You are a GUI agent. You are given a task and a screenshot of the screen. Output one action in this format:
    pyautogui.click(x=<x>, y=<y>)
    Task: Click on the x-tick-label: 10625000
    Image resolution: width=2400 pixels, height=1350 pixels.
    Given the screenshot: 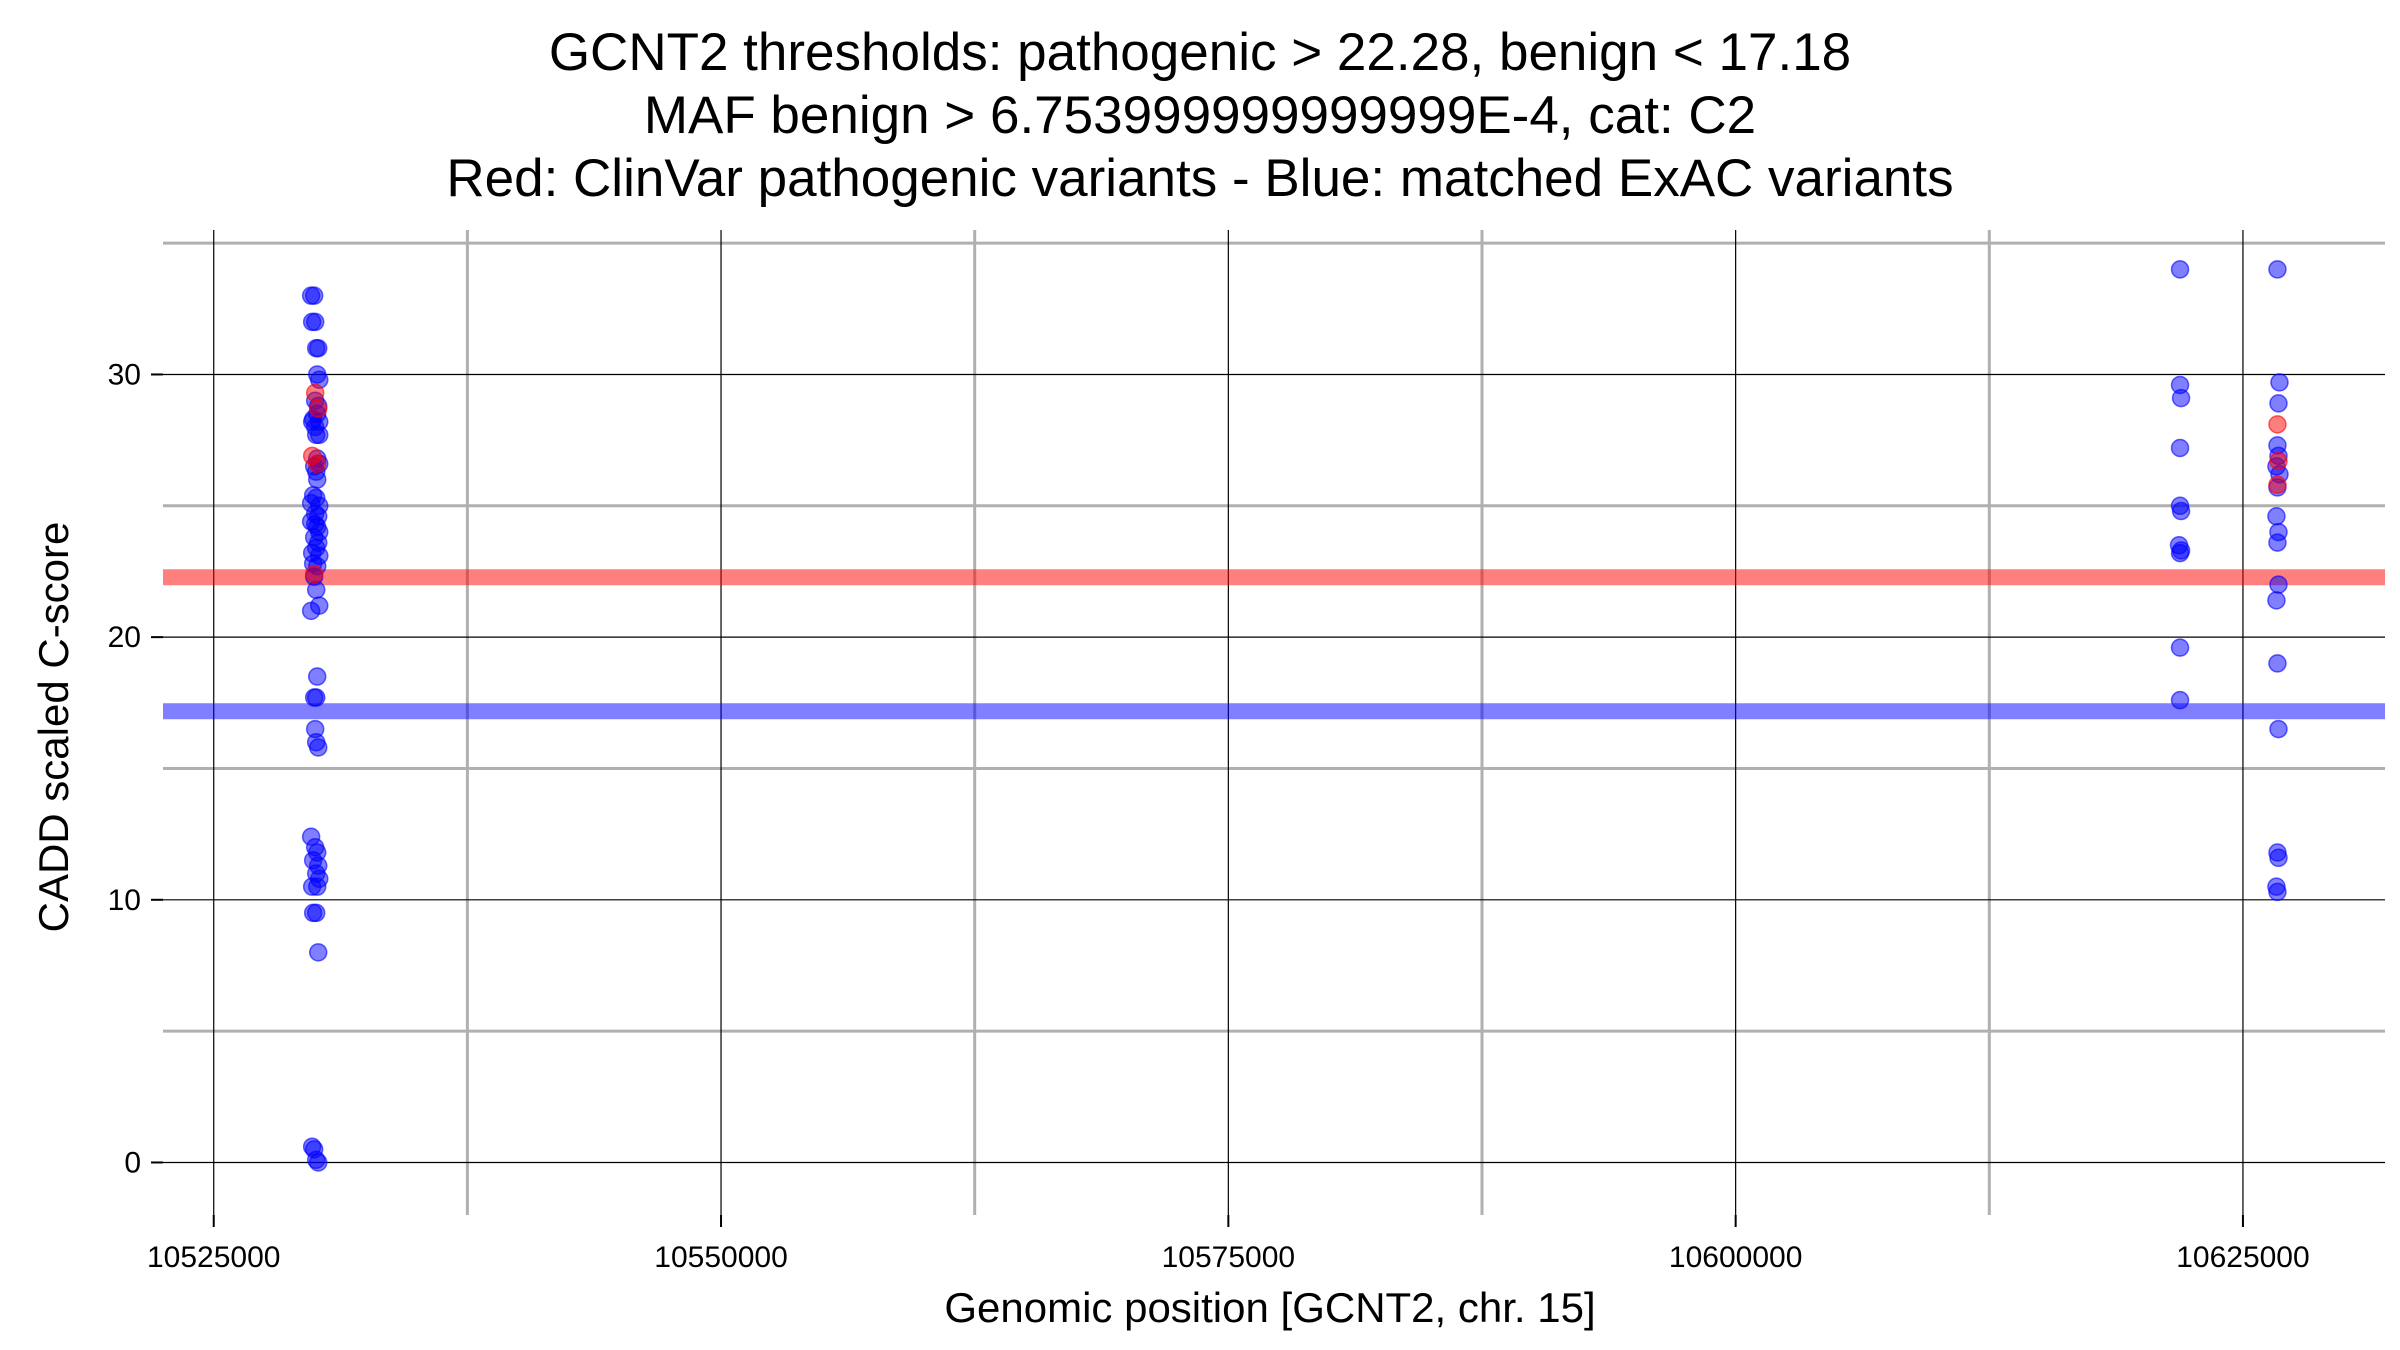 What is the action you would take?
    pyautogui.click(x=2242, y=1257)
    